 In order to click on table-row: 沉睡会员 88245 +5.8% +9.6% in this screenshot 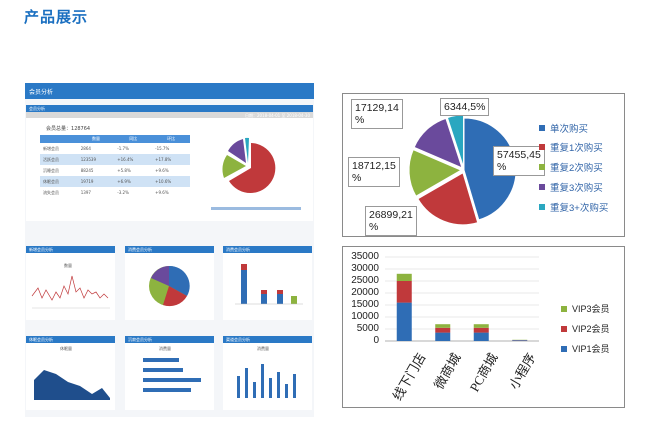, I will do `click(115, 170)`.